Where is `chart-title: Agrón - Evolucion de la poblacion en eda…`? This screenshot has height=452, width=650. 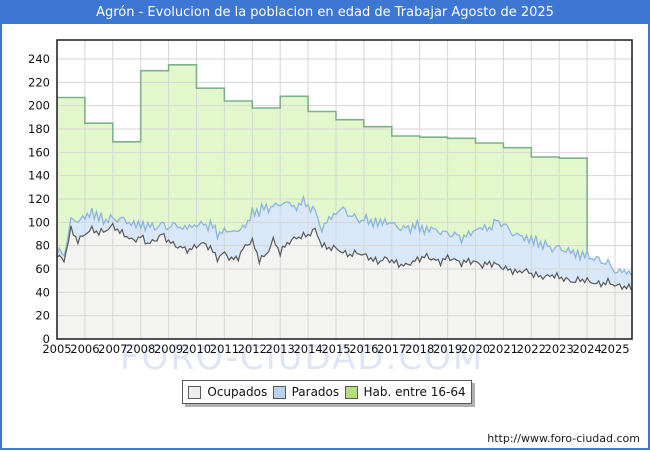
chart-title: Agrón - Evolucion de la poblacion en eda… is located at coordinates (325, 13).